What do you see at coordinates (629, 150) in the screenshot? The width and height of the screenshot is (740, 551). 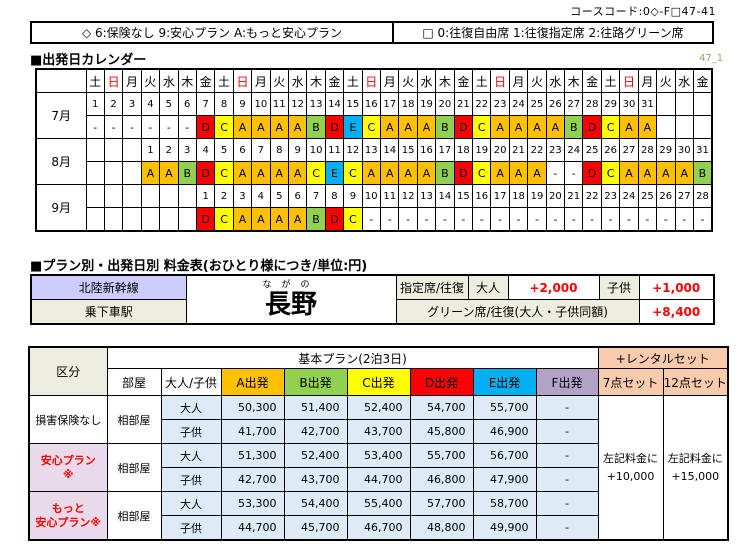 I see `day-number-cell: 27` at bounding box center [629, 150].